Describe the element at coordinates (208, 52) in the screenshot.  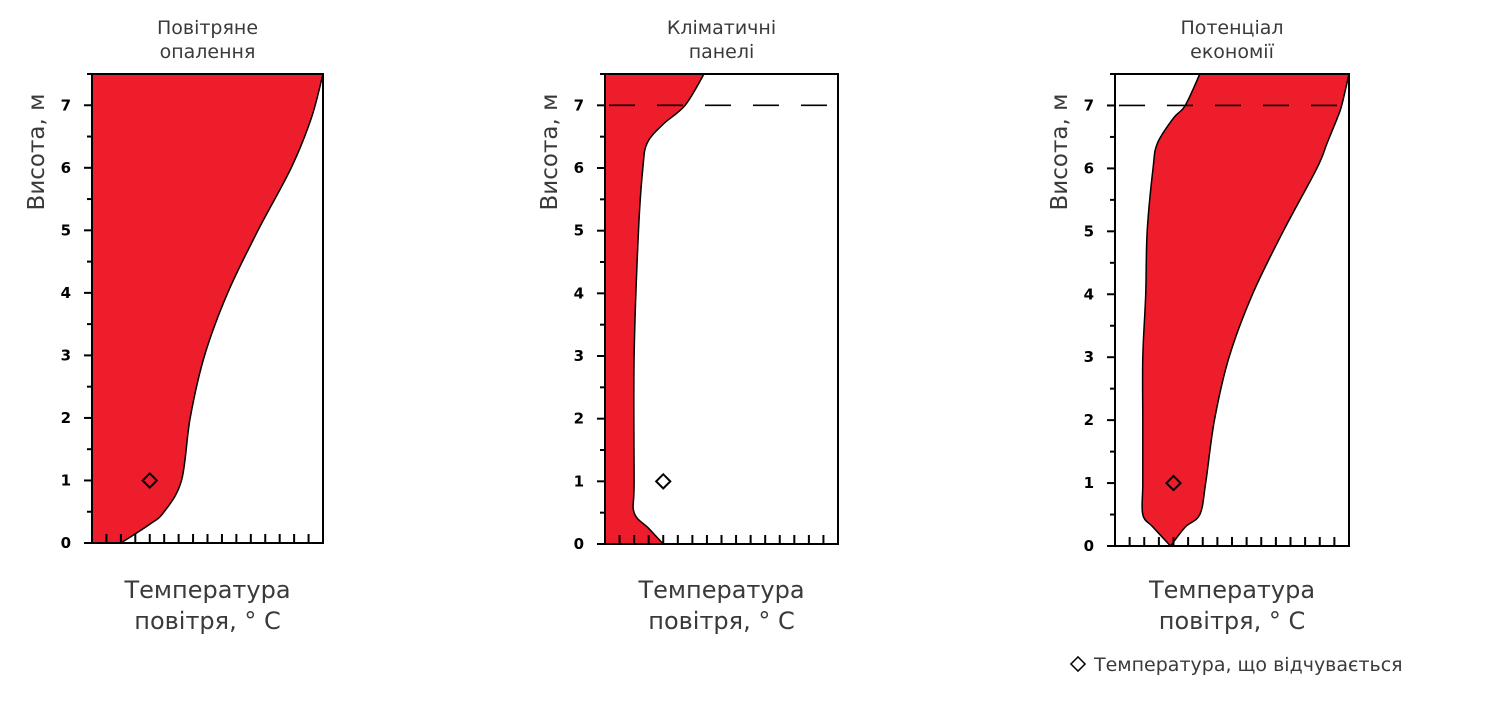
I see `chart-title-line: опалення` at that location.